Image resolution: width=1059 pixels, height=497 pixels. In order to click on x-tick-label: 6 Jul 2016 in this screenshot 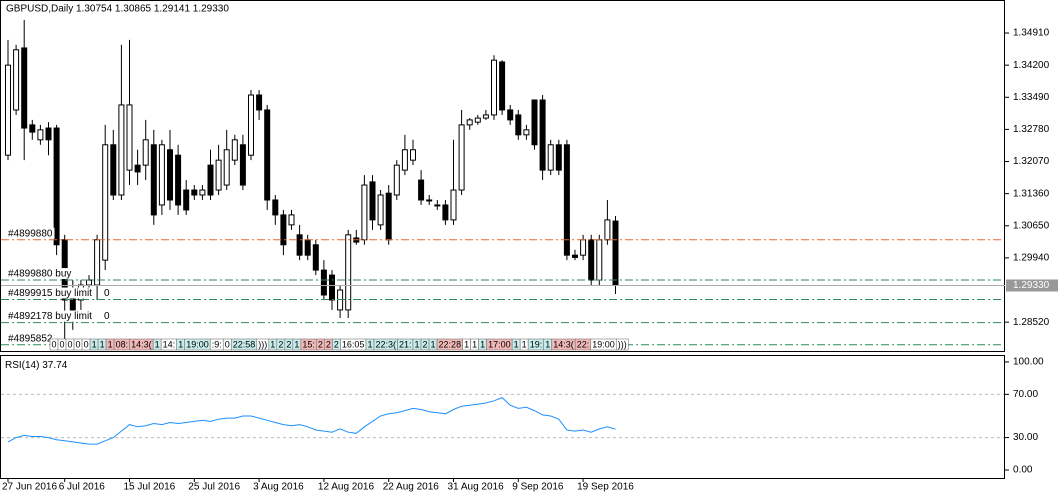, I will do `click(82, 487)`.